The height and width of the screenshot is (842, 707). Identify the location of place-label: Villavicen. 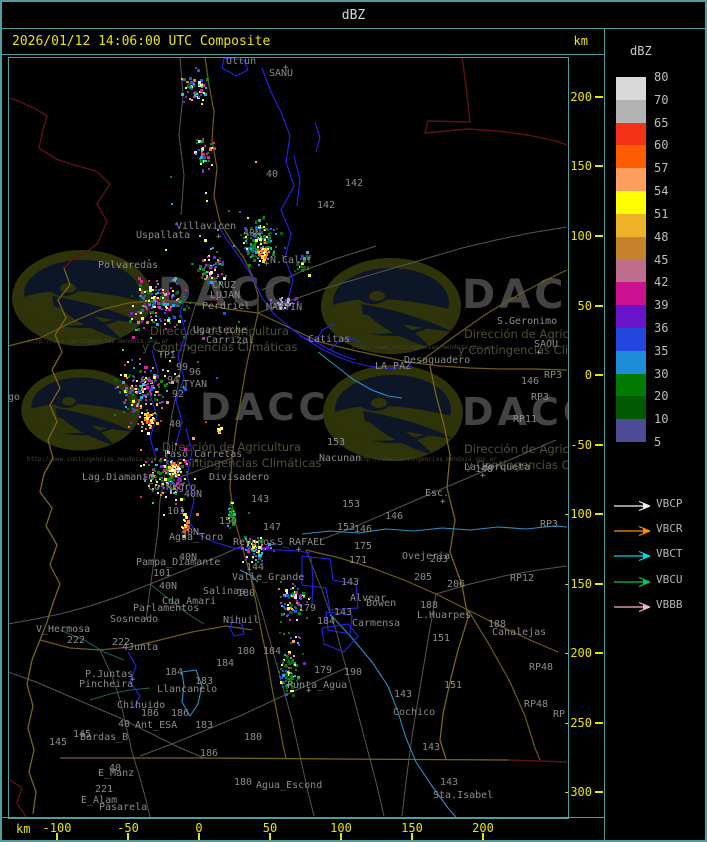
(206, 226).